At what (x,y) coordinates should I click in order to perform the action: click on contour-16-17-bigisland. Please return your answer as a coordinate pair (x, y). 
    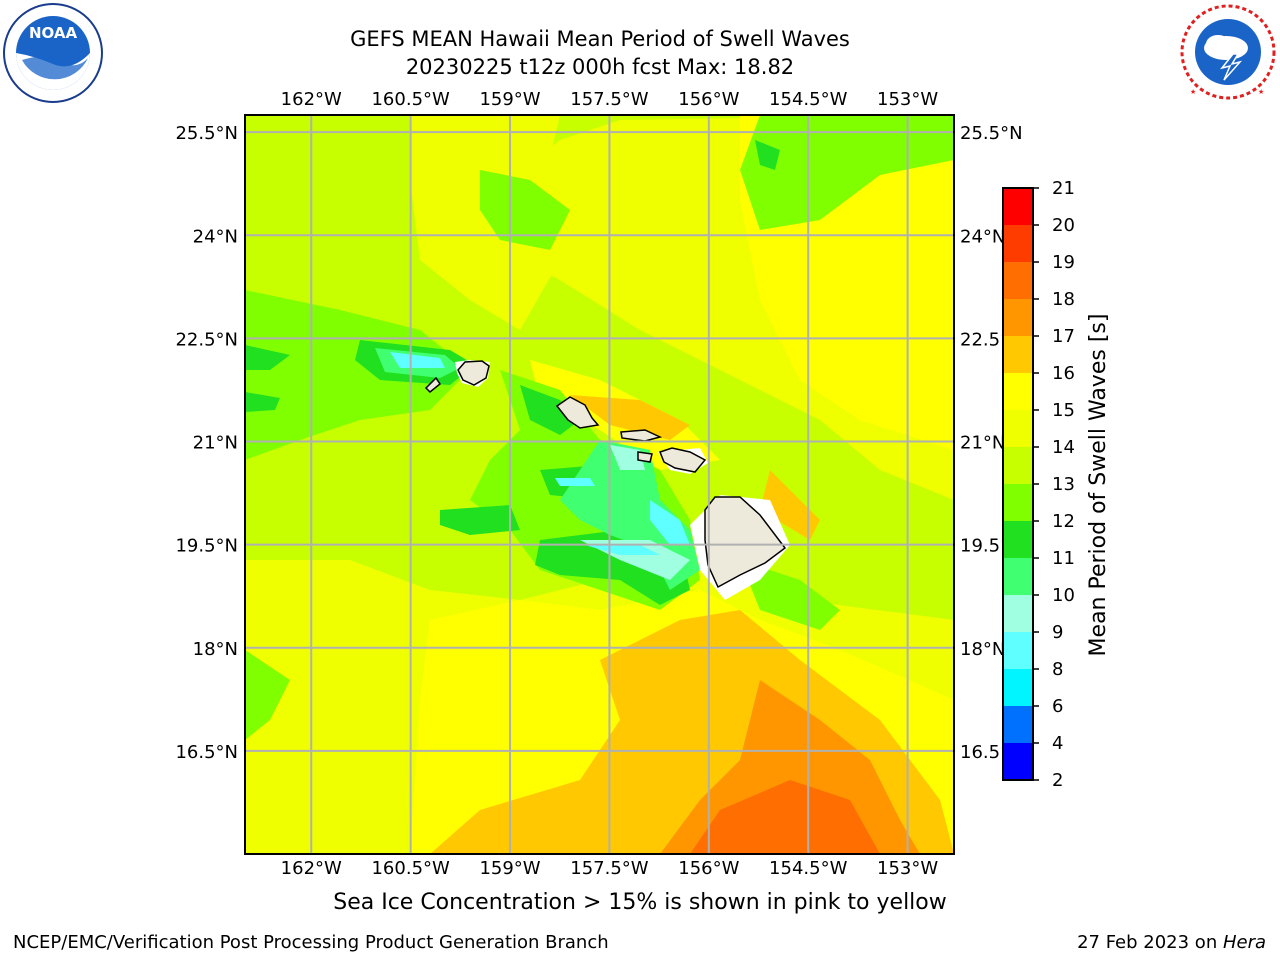
    Looking at the image, I should click on (790, 505).